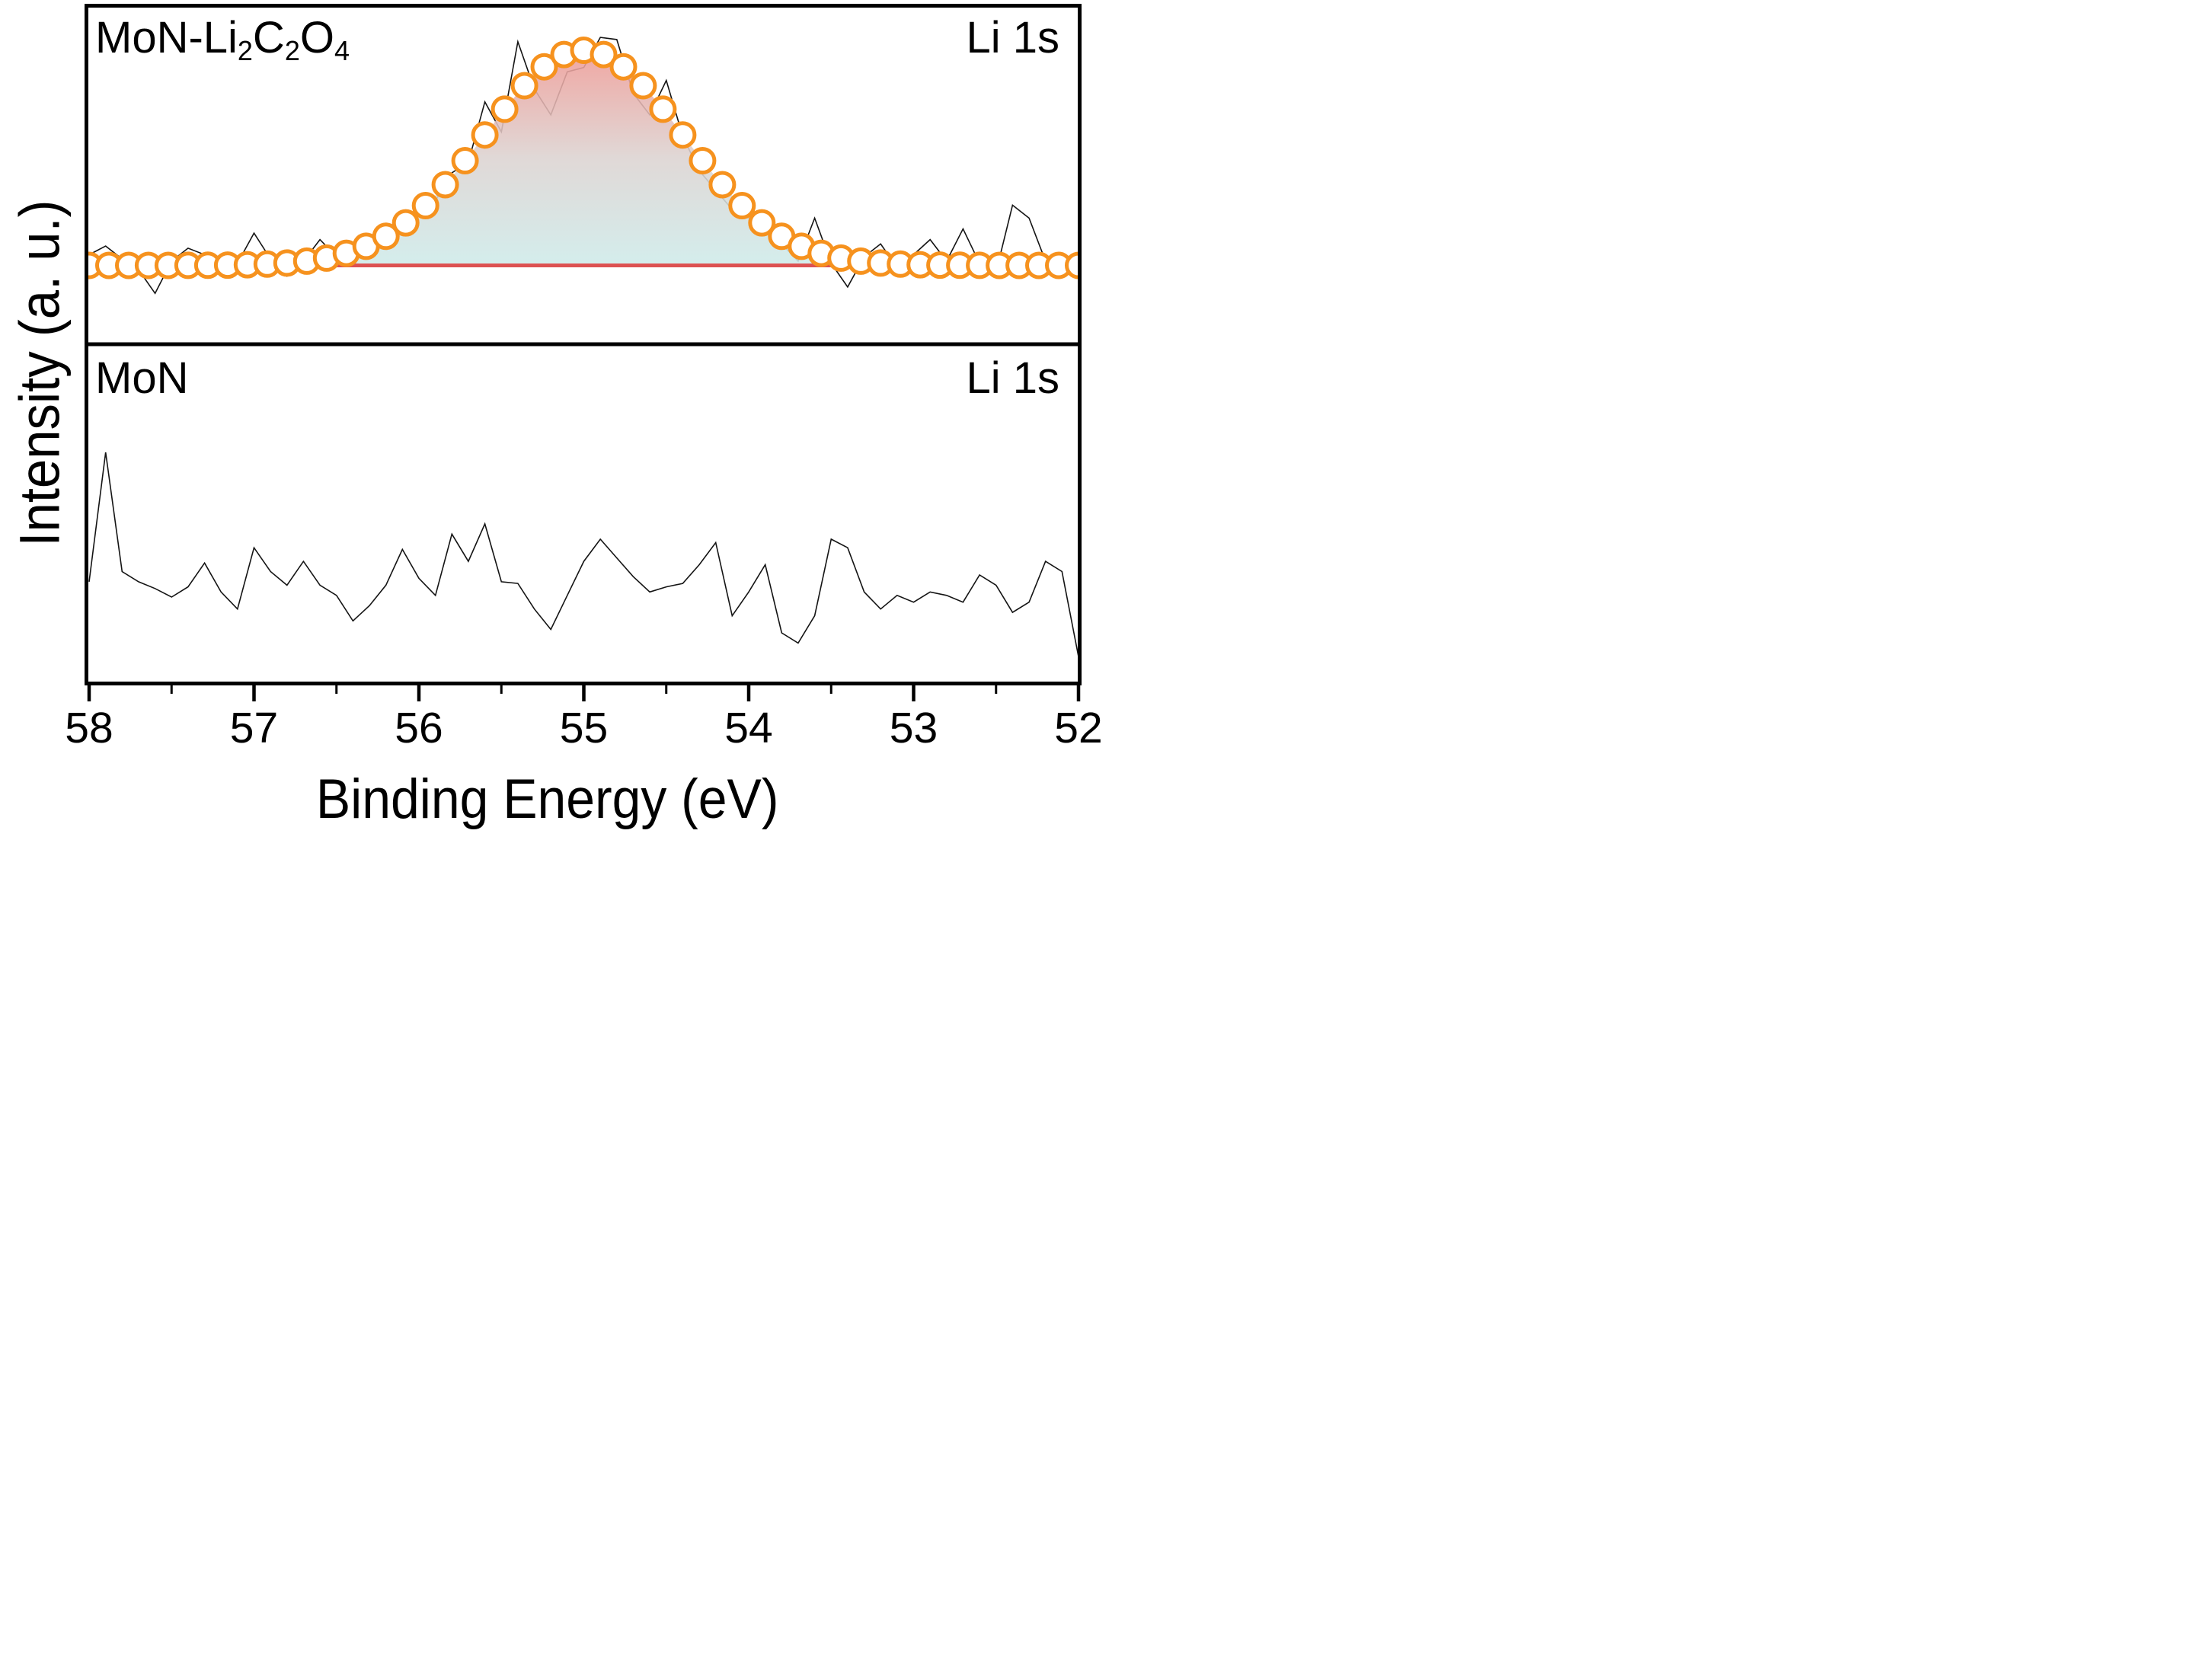  What do you see at coordinates (268, 37) in the screenshot?
I see `label-text: C` at bounding box center [268, 37].